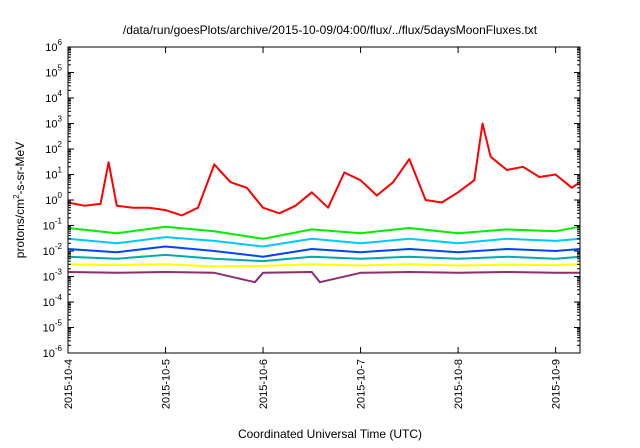 This screenshot has width=640, height=448. I want to click on y-tick-label: 10⁴, so click(53, 97).